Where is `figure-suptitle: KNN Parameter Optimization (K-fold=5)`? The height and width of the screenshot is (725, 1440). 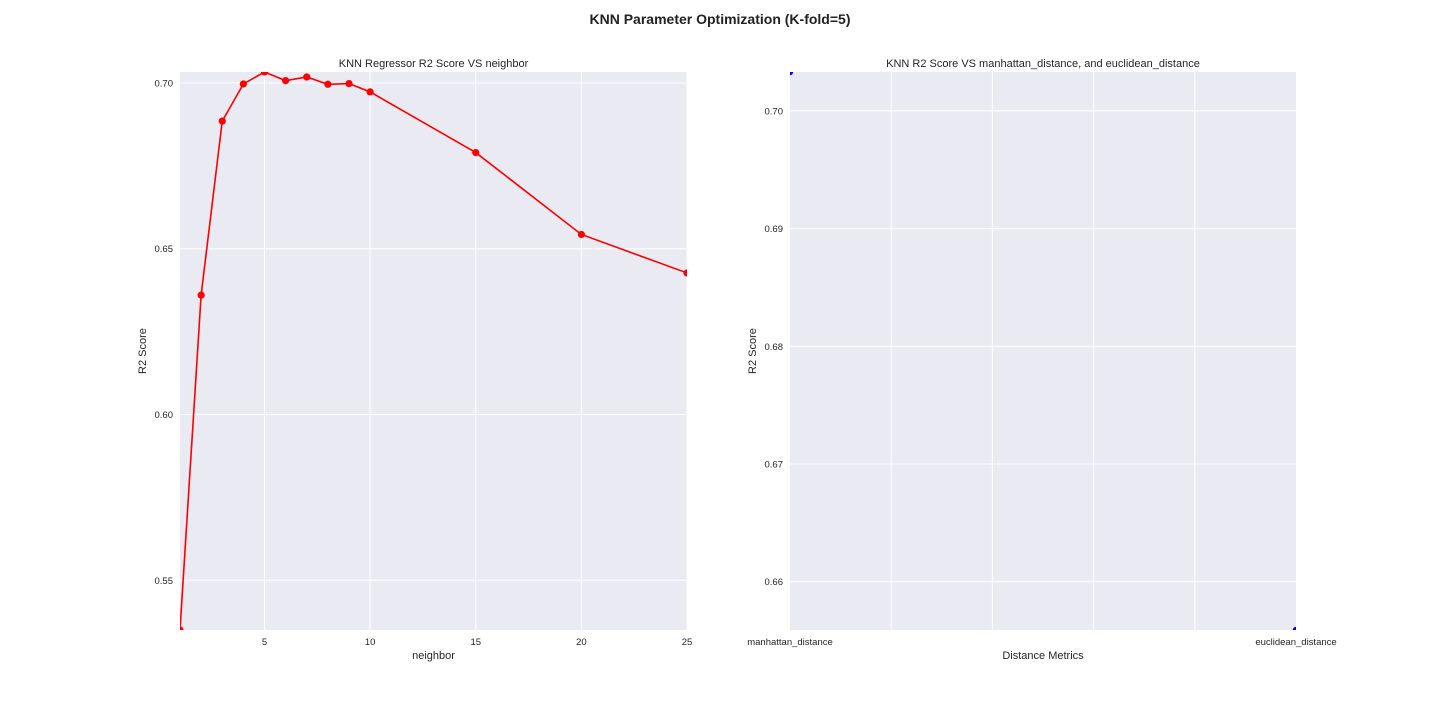
figure-suptitle: KNN Parameter Optimization (K-fold=5) is located at coordinates (720, 19).